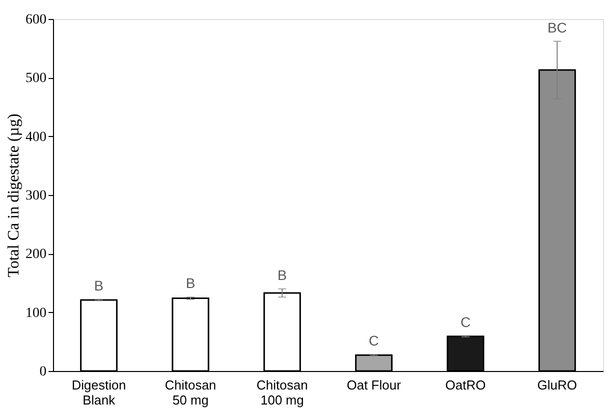 The height and width of the screenshot is (412, 608). I want to click on x-tick-label: Oat Flour, so click(374, 385).